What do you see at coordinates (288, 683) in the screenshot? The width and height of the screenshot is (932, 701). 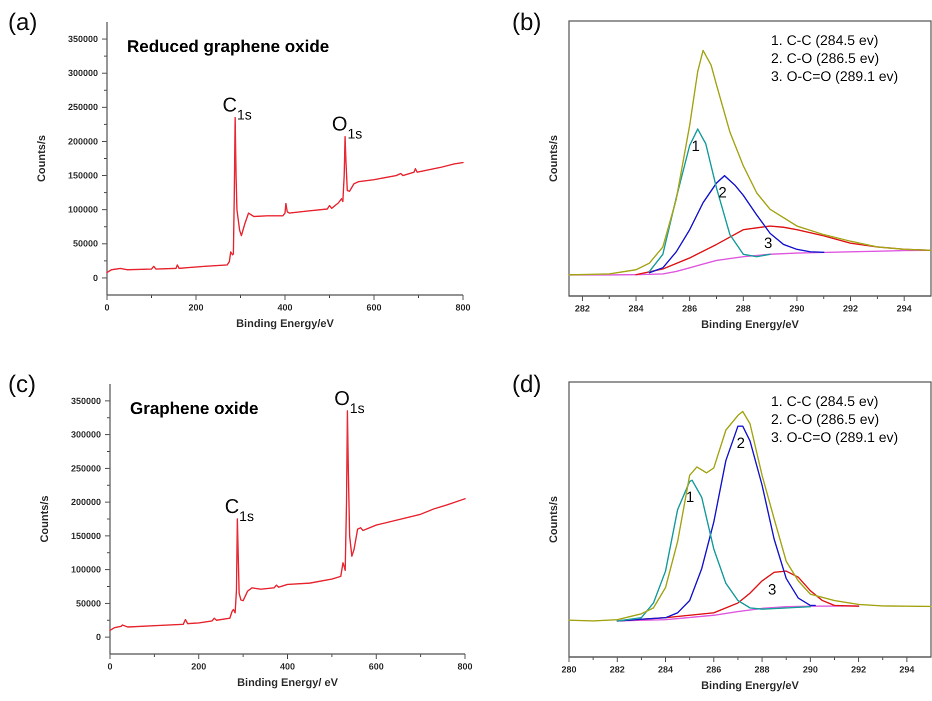 I see `x-axis-title: Binding Energy/ eV` at bounding box center [288, 683].